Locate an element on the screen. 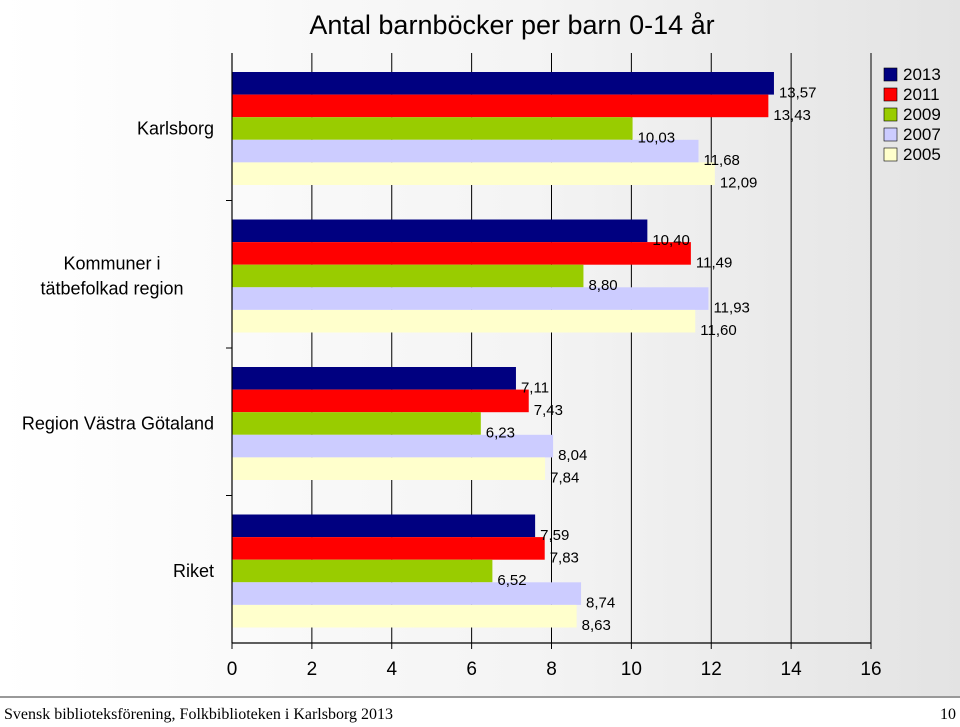 Image resolution: width=960 pixels, height=727 pixels. data-label: 13,57 is located at coordinates (798, 92).